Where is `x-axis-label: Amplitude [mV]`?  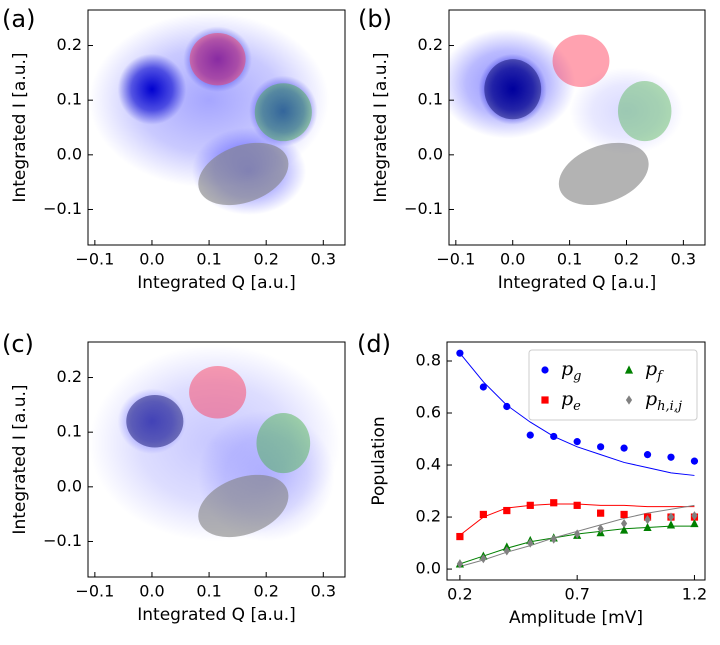 x-axis-label: Amplitude [mV] is located at coordinates (576, 618).